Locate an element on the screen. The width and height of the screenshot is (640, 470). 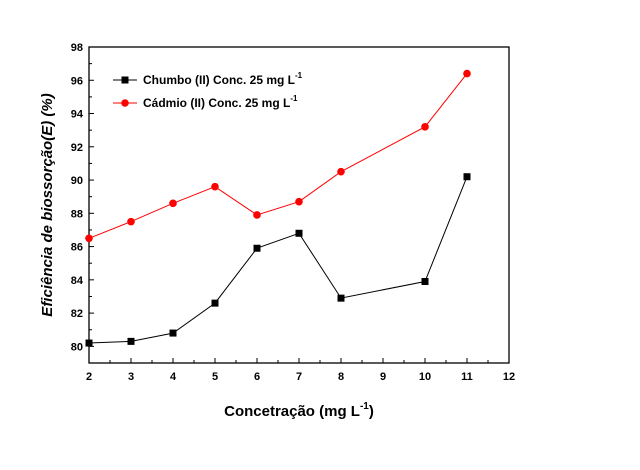
legend-entry: Cádmio (II) Conc. 25 mg L-1 is located at coordinates (205, 102).